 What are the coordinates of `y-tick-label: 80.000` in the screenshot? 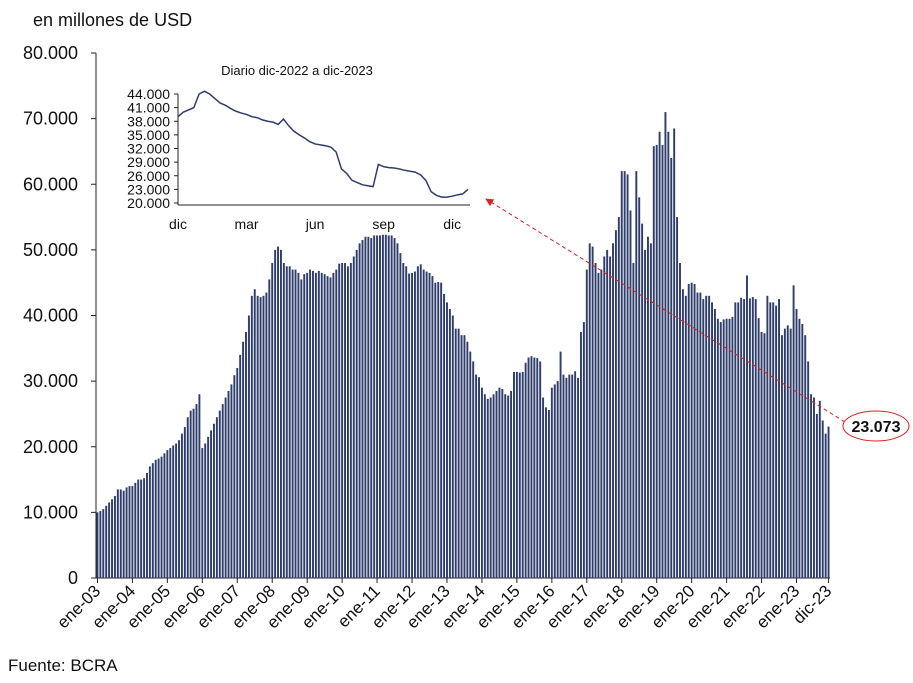 It's located at (50, 53).